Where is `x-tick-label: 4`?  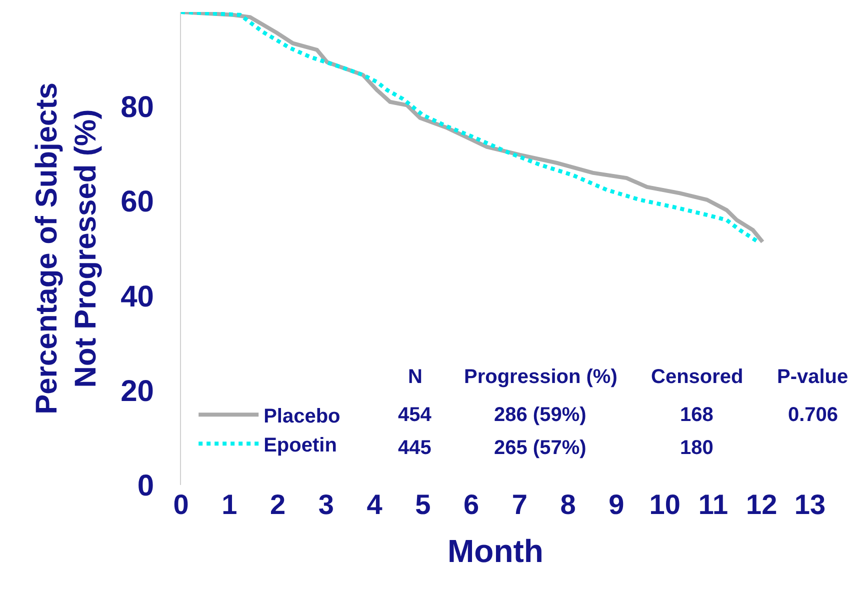
x-tick-label: 4 is located at coordinates (374, 504).